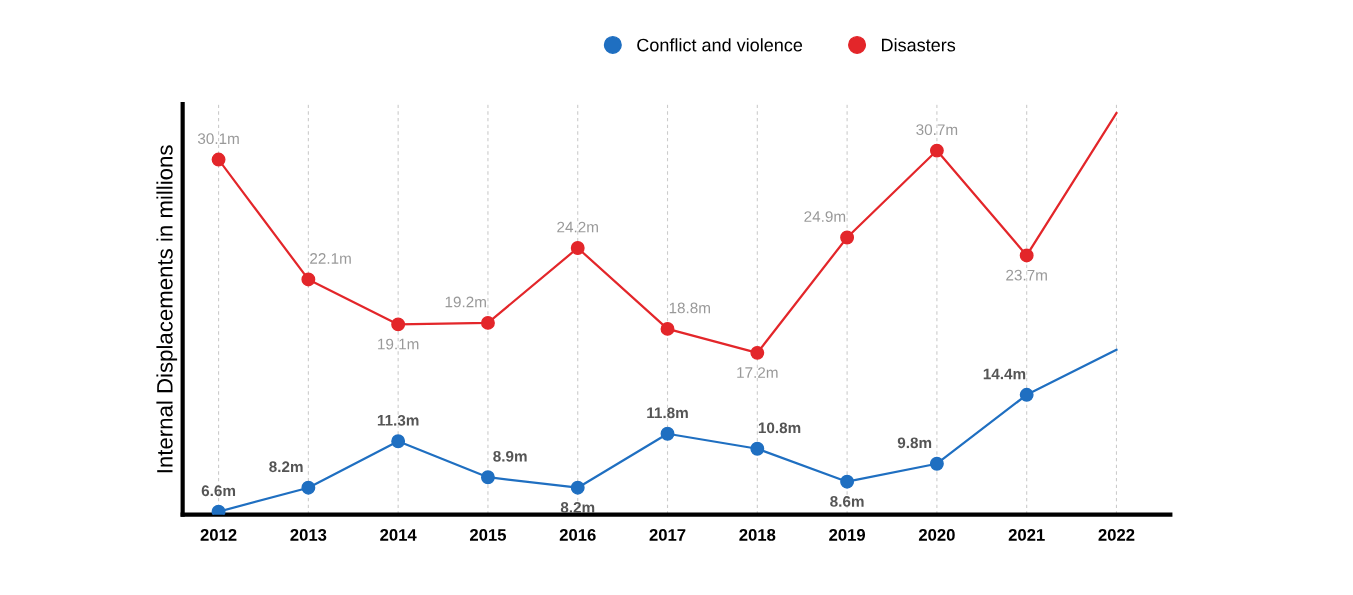 Image resolution: width=1353 pixels, height=595 pixels. I want to click on data-label: 10.8m, so click(779, 428).